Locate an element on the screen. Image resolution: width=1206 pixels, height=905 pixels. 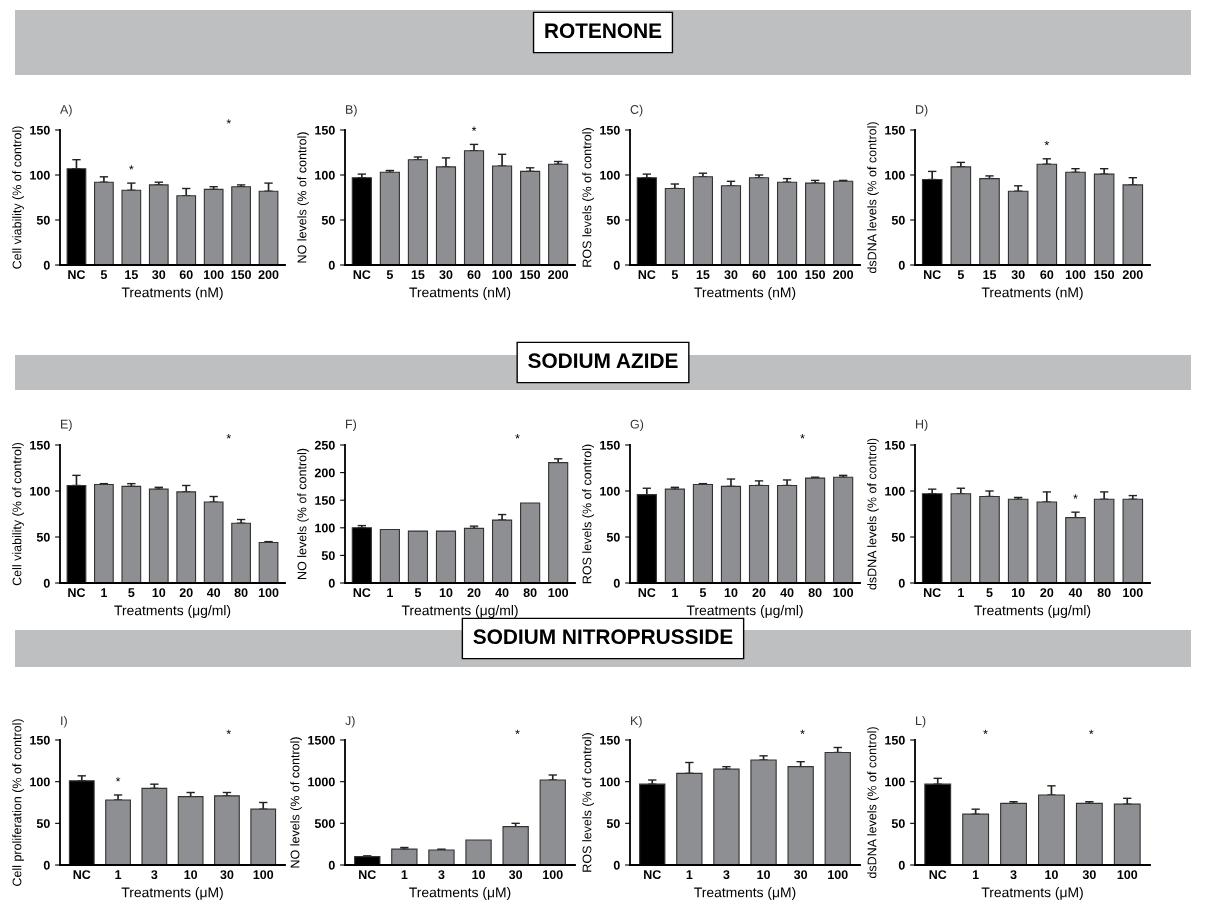
y-axis-title: Cell proliferation (% of control) is located at coordinates (18, 802).